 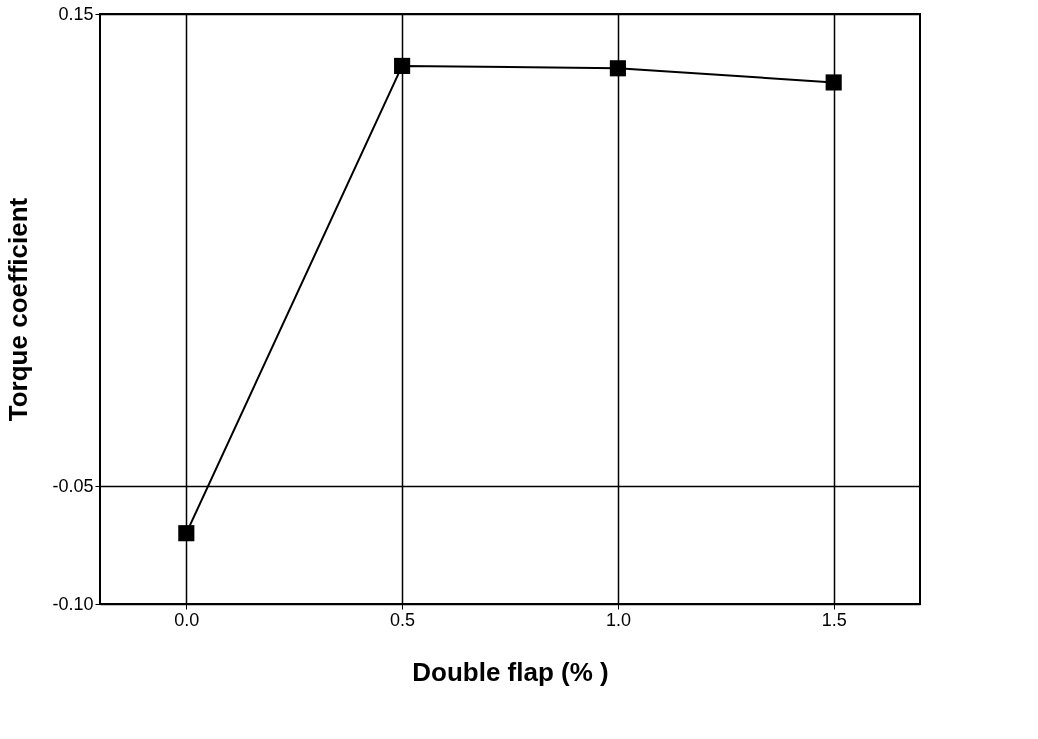 I want to click on y-tick-label: -0.05, so click(x=73, y=485).